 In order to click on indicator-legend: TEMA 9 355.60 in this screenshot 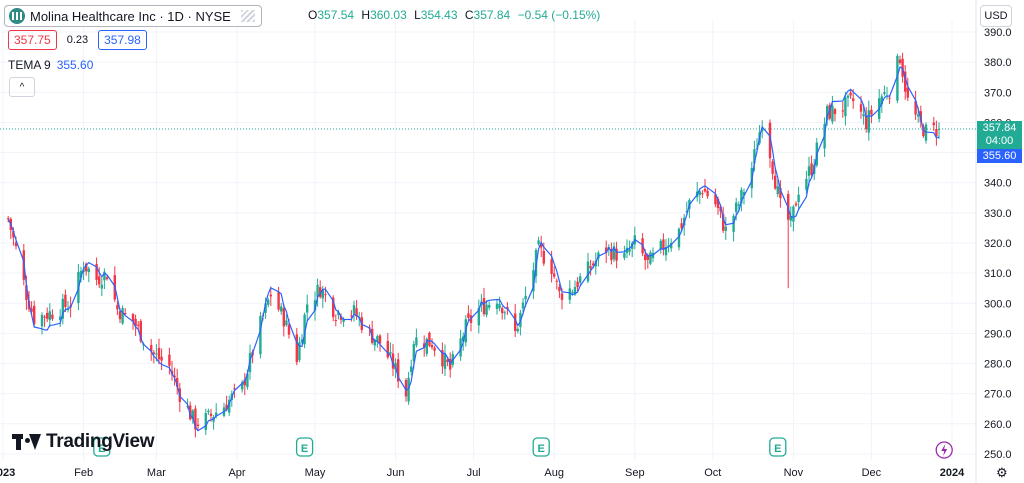, I will do `click(50, 65)`.